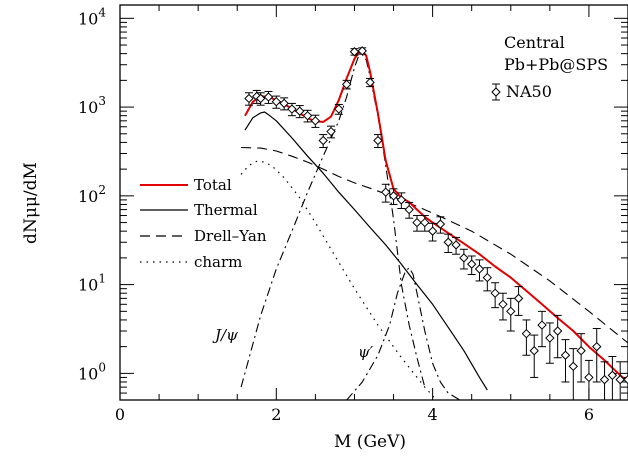  What do you see at coordinates (31, 203) in the screenshot?
I see `y-axis-label: dNμμ/dM` at bounding box center [31, 203].